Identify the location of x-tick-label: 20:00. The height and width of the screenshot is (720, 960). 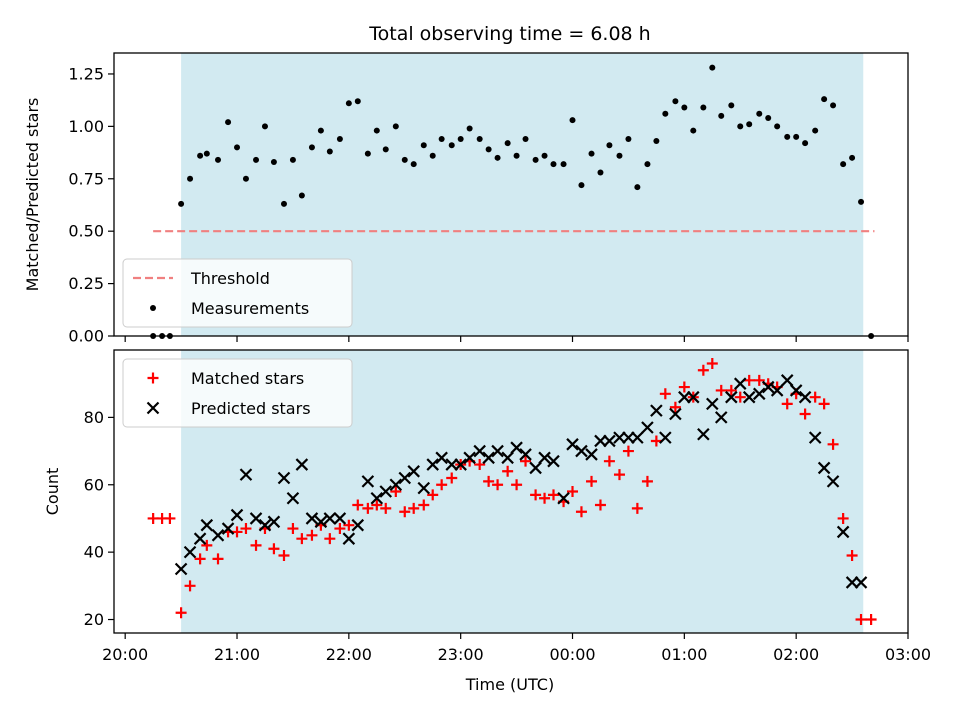
(125, 654).